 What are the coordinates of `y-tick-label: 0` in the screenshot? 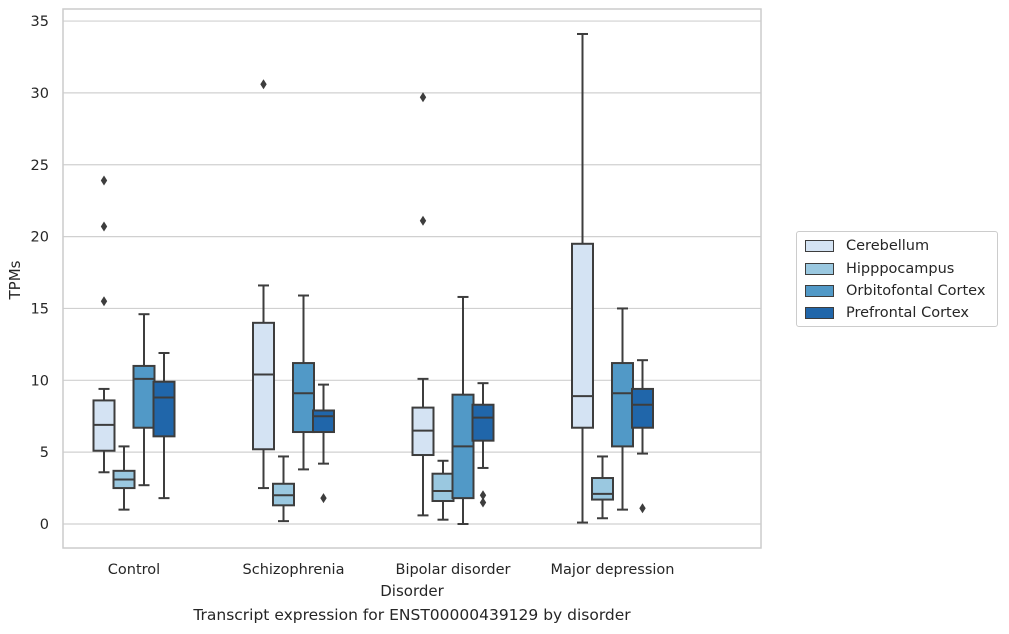 It's located at (44, 525).